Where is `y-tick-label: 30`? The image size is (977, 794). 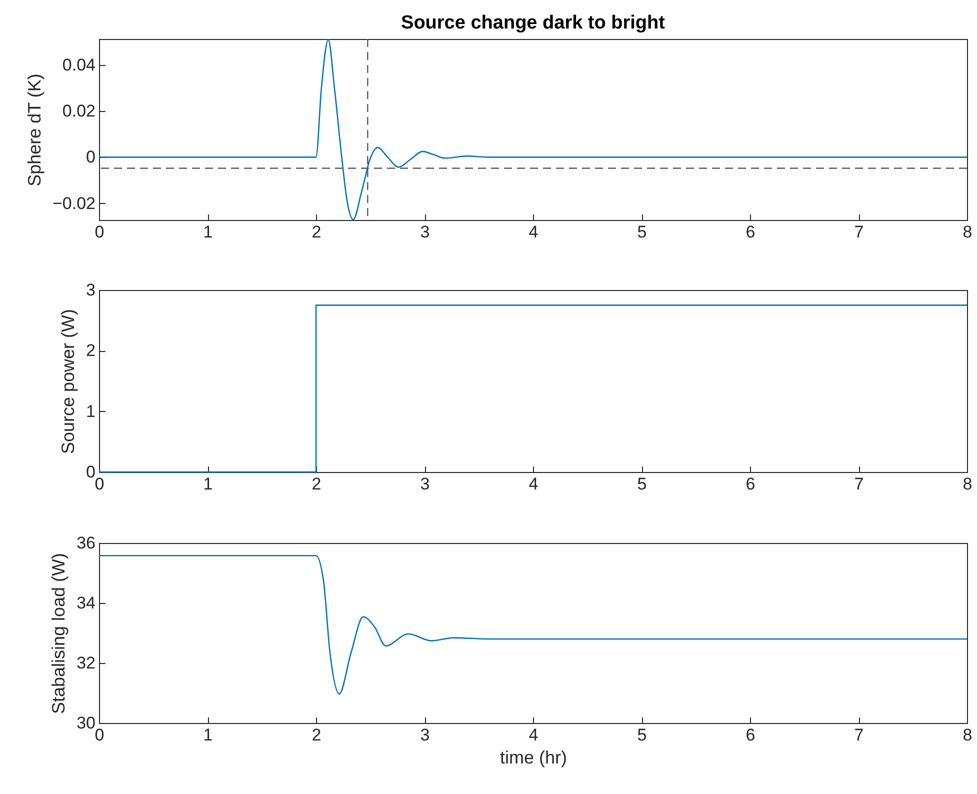
y-tick-label: 30 is located at coordinates (86, 723).